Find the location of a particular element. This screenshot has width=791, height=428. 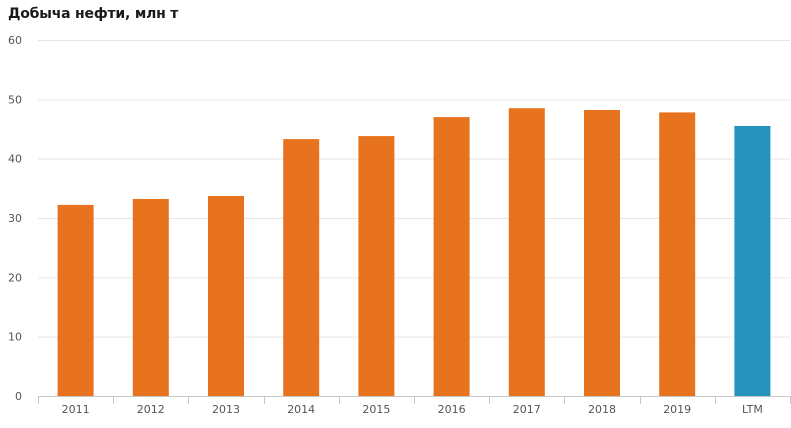

x-tick-label: 2011 is located at coordinates (76, 409).